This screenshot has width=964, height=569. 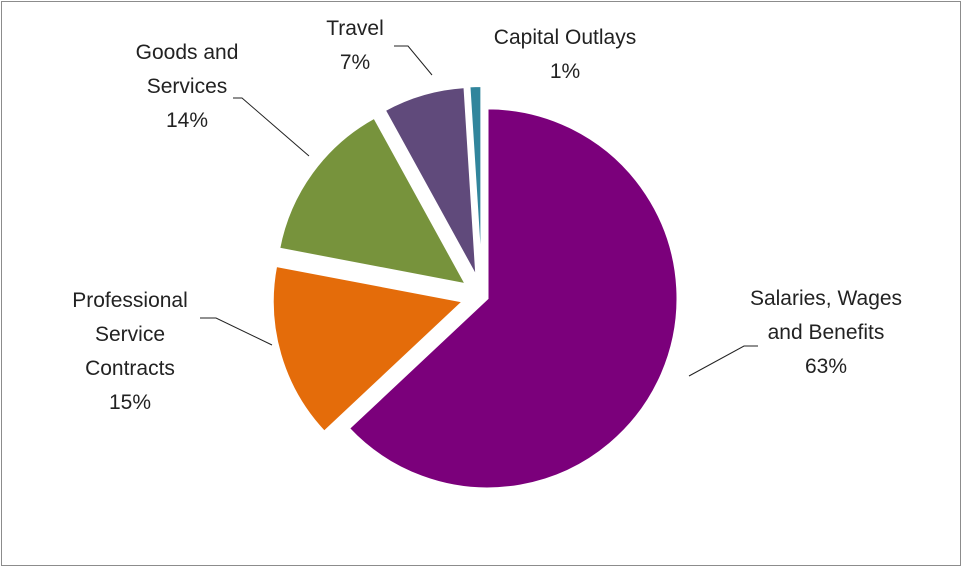 I want to click on slice-category-label: Travel, so click(x=355, y=28).